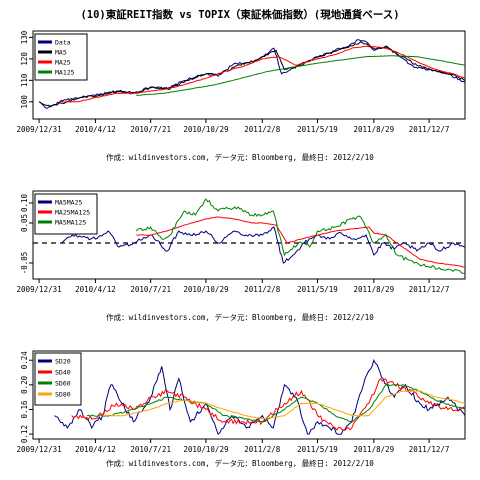 This screenshot has height=480, width=480. I want to click on legend: MA5MA25 MA25MA125 MA5MA125, so click(66, 214).